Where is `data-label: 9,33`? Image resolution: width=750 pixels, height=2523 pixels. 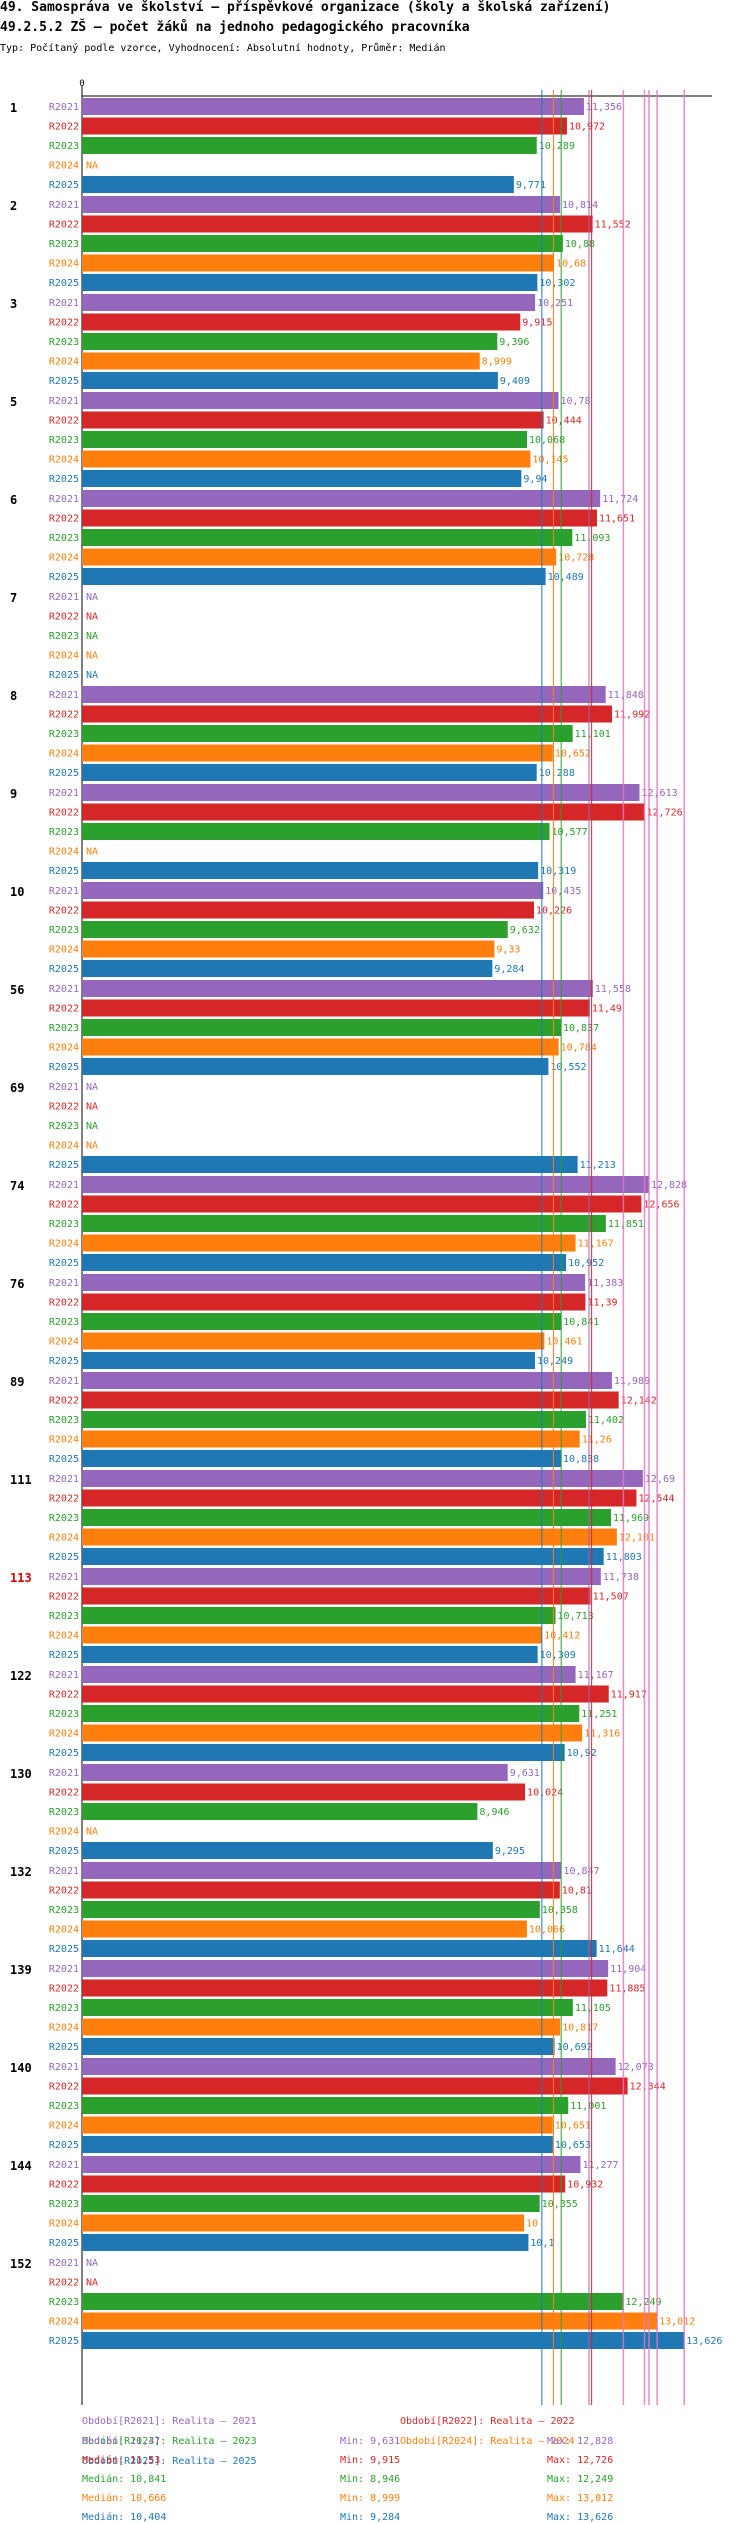 data-label: 9,33 is located at coordinates (508, 950).